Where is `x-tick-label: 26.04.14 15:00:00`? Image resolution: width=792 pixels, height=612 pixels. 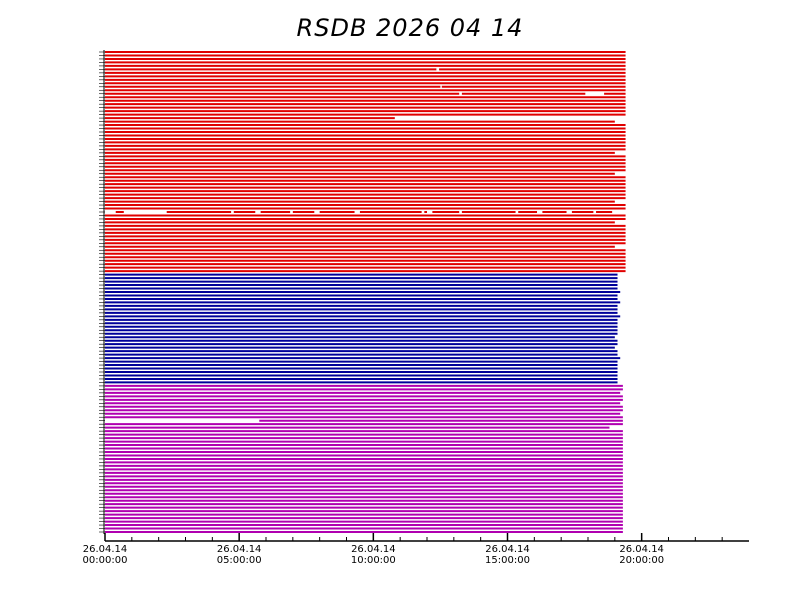
x-tick-label: 26.04.14 15:00:00 is located at coordinates (507, 555).